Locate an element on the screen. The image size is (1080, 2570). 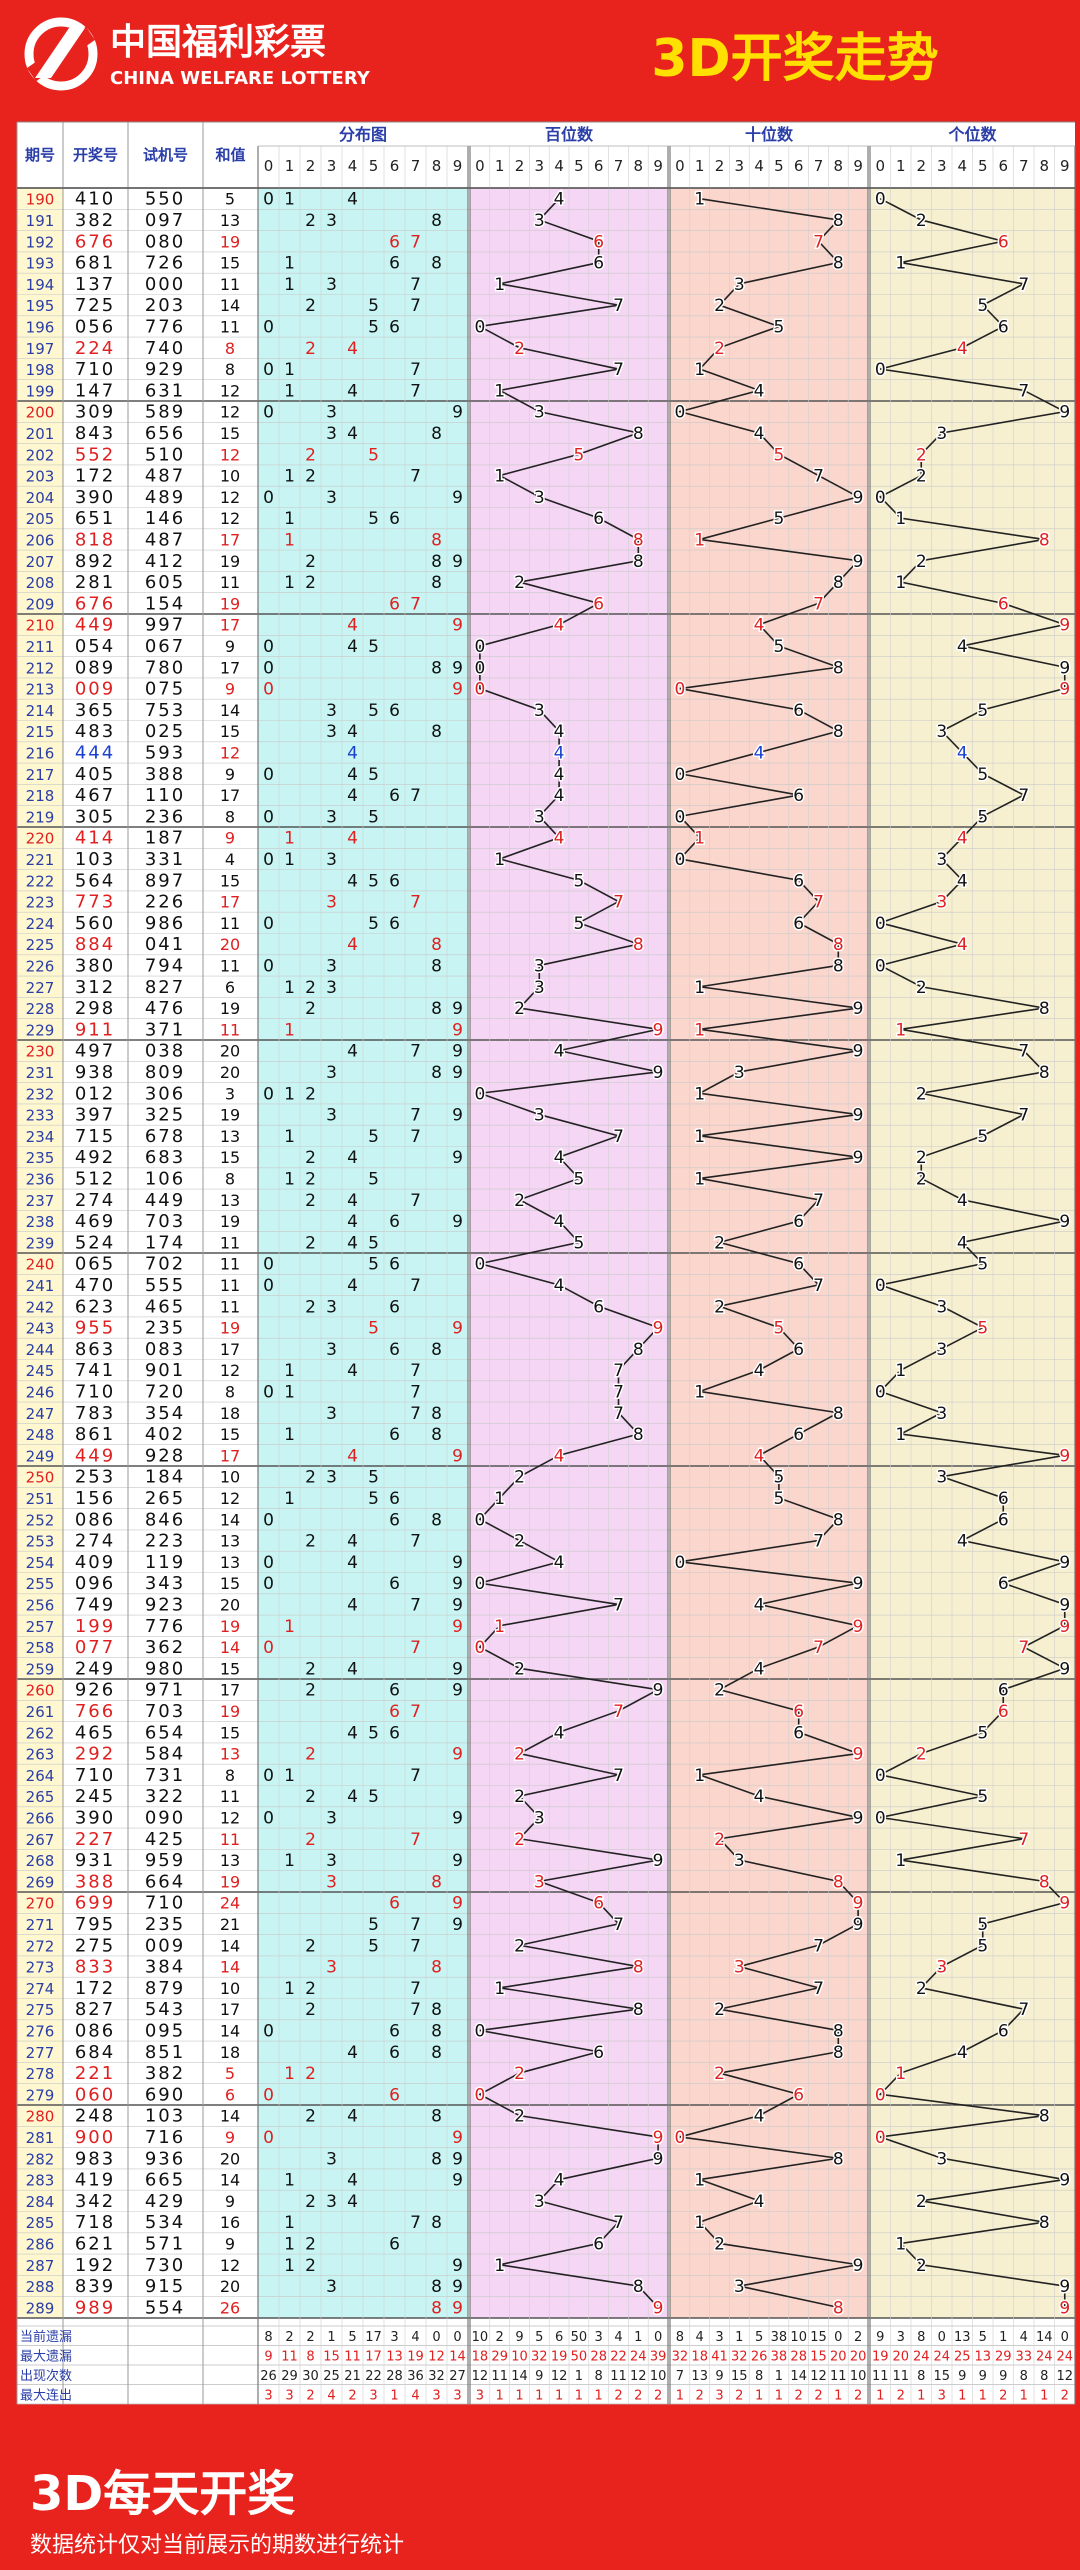
draw-number: 931 is located at coordinates (95, 1860).